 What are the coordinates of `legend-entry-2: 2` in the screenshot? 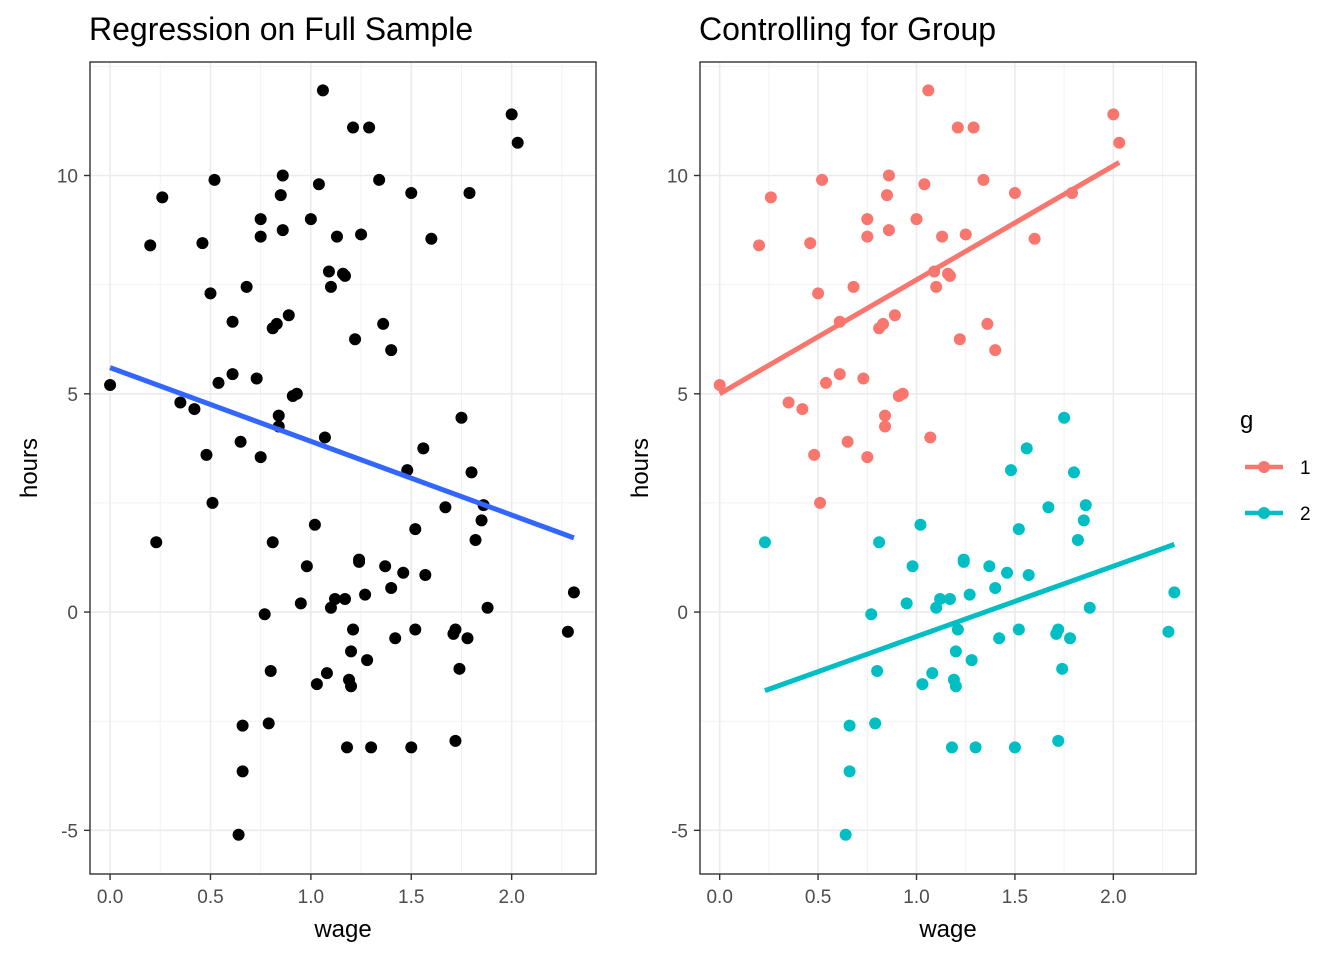 It's located at (1278, 514).